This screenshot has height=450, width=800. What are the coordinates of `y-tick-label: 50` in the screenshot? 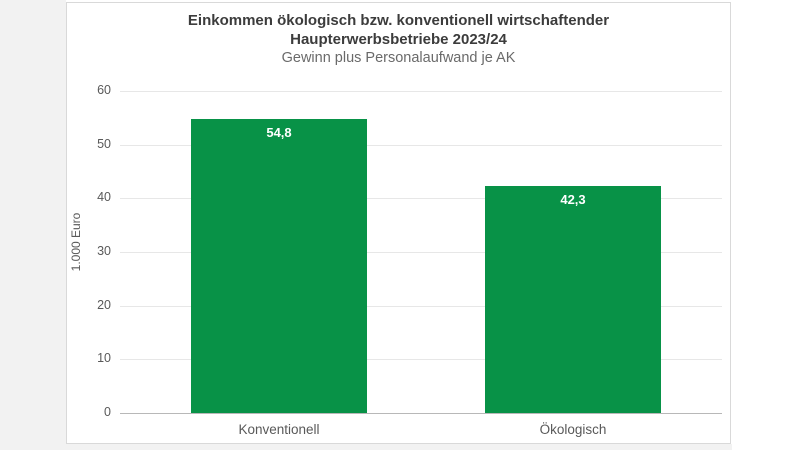 It's located at (104, 143).